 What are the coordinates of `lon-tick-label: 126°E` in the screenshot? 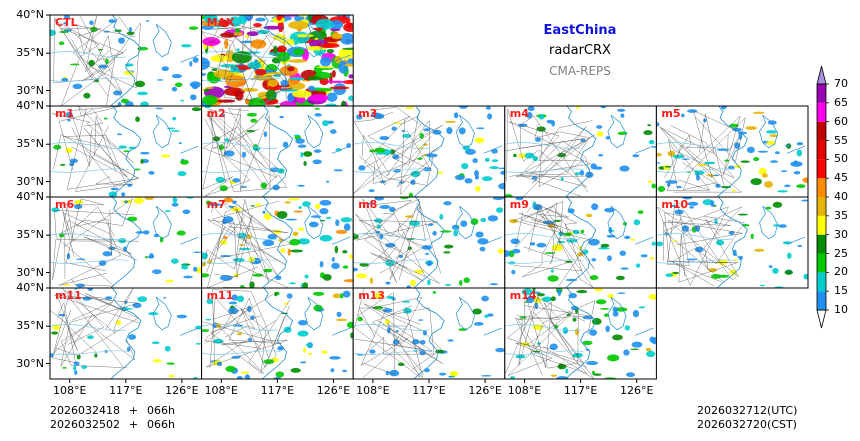 It's located at (333, 390).